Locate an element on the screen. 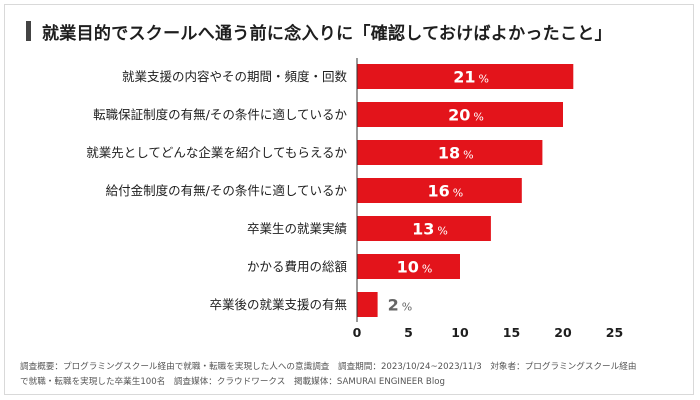 Image resolution: width=700 pixels, height=400 pixels. category-label: 転職保証制度の有無/その条件に適しているか is located at coordinates (220, 114).